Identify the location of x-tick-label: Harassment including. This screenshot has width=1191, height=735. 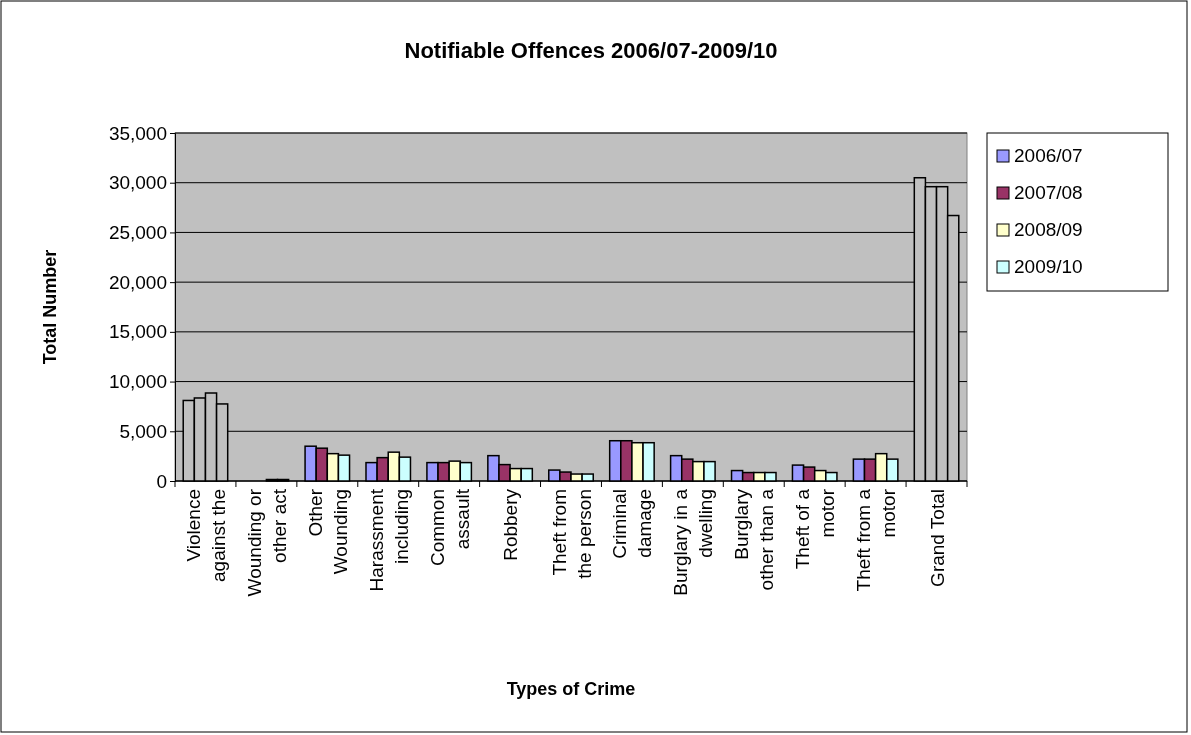
(388, 540).